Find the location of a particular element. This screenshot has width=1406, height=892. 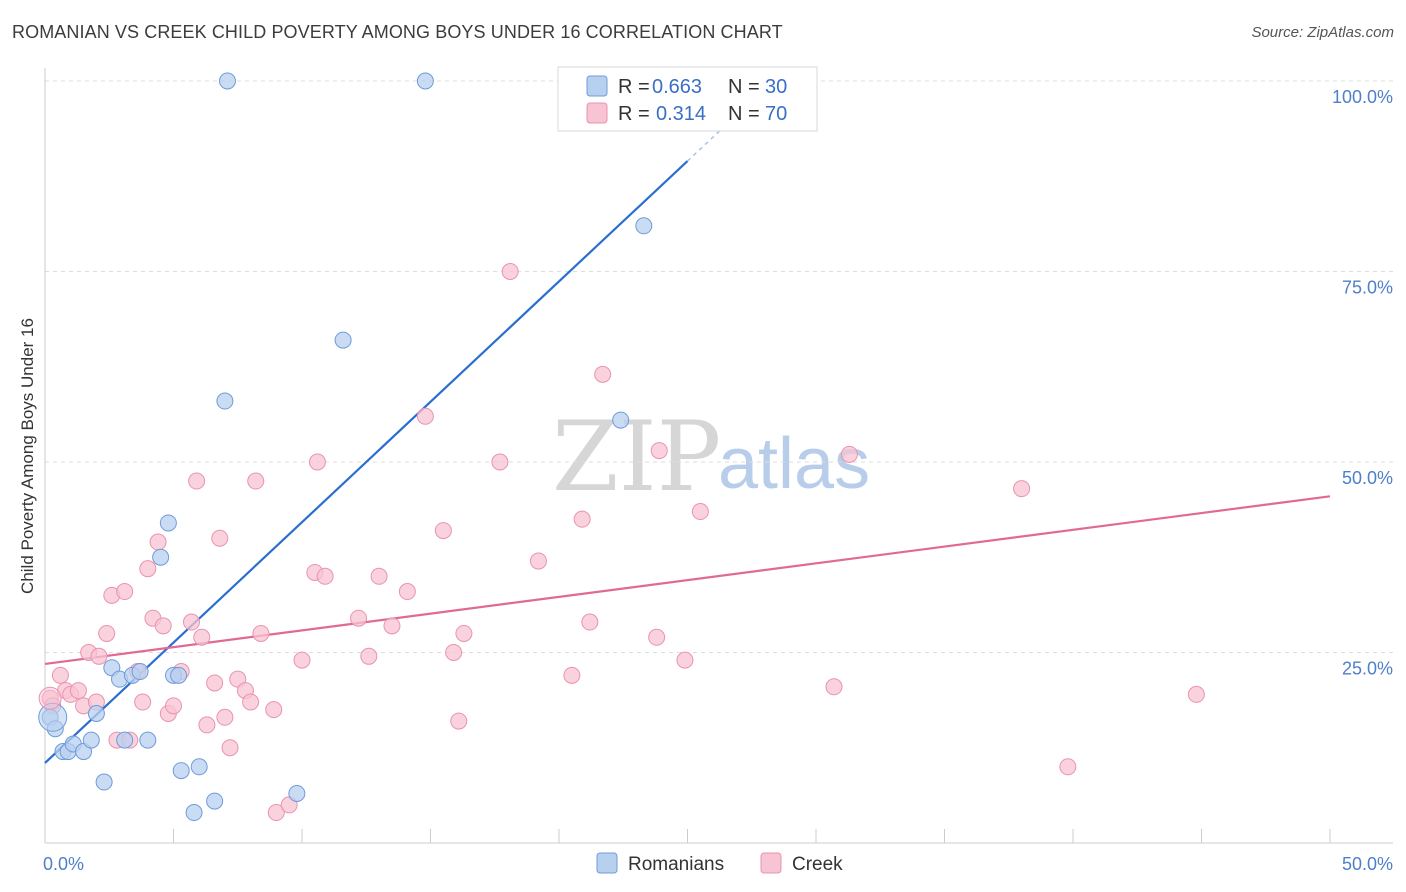

x-tick-label-min: 0.0% is located at coordinates (63, 864).